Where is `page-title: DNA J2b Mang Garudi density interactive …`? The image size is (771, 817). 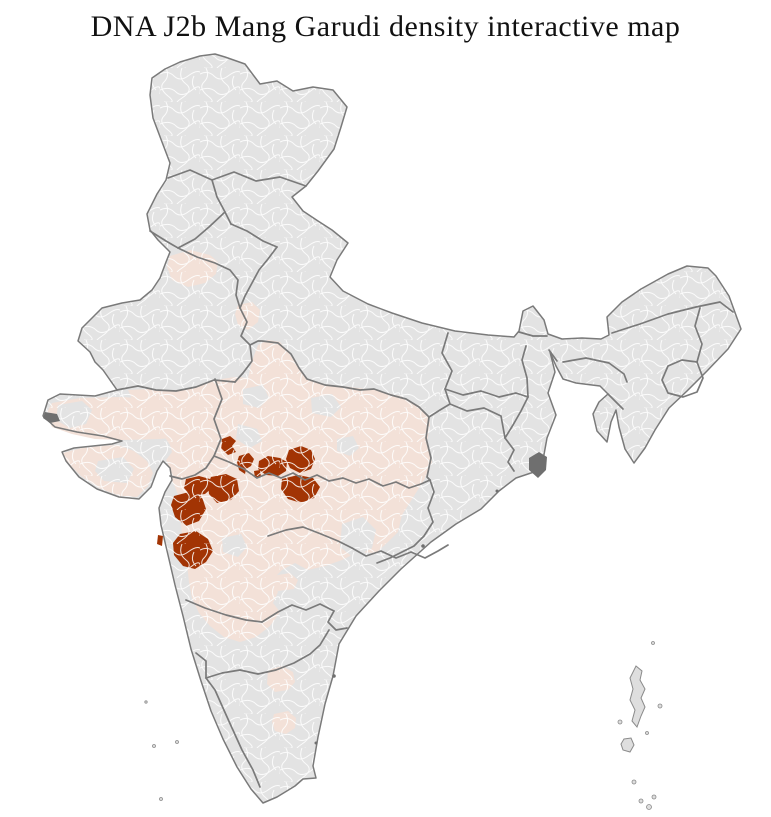
page-title: DNA J2b Mang Garudi density interactive … is located at coordinates (385, 26).